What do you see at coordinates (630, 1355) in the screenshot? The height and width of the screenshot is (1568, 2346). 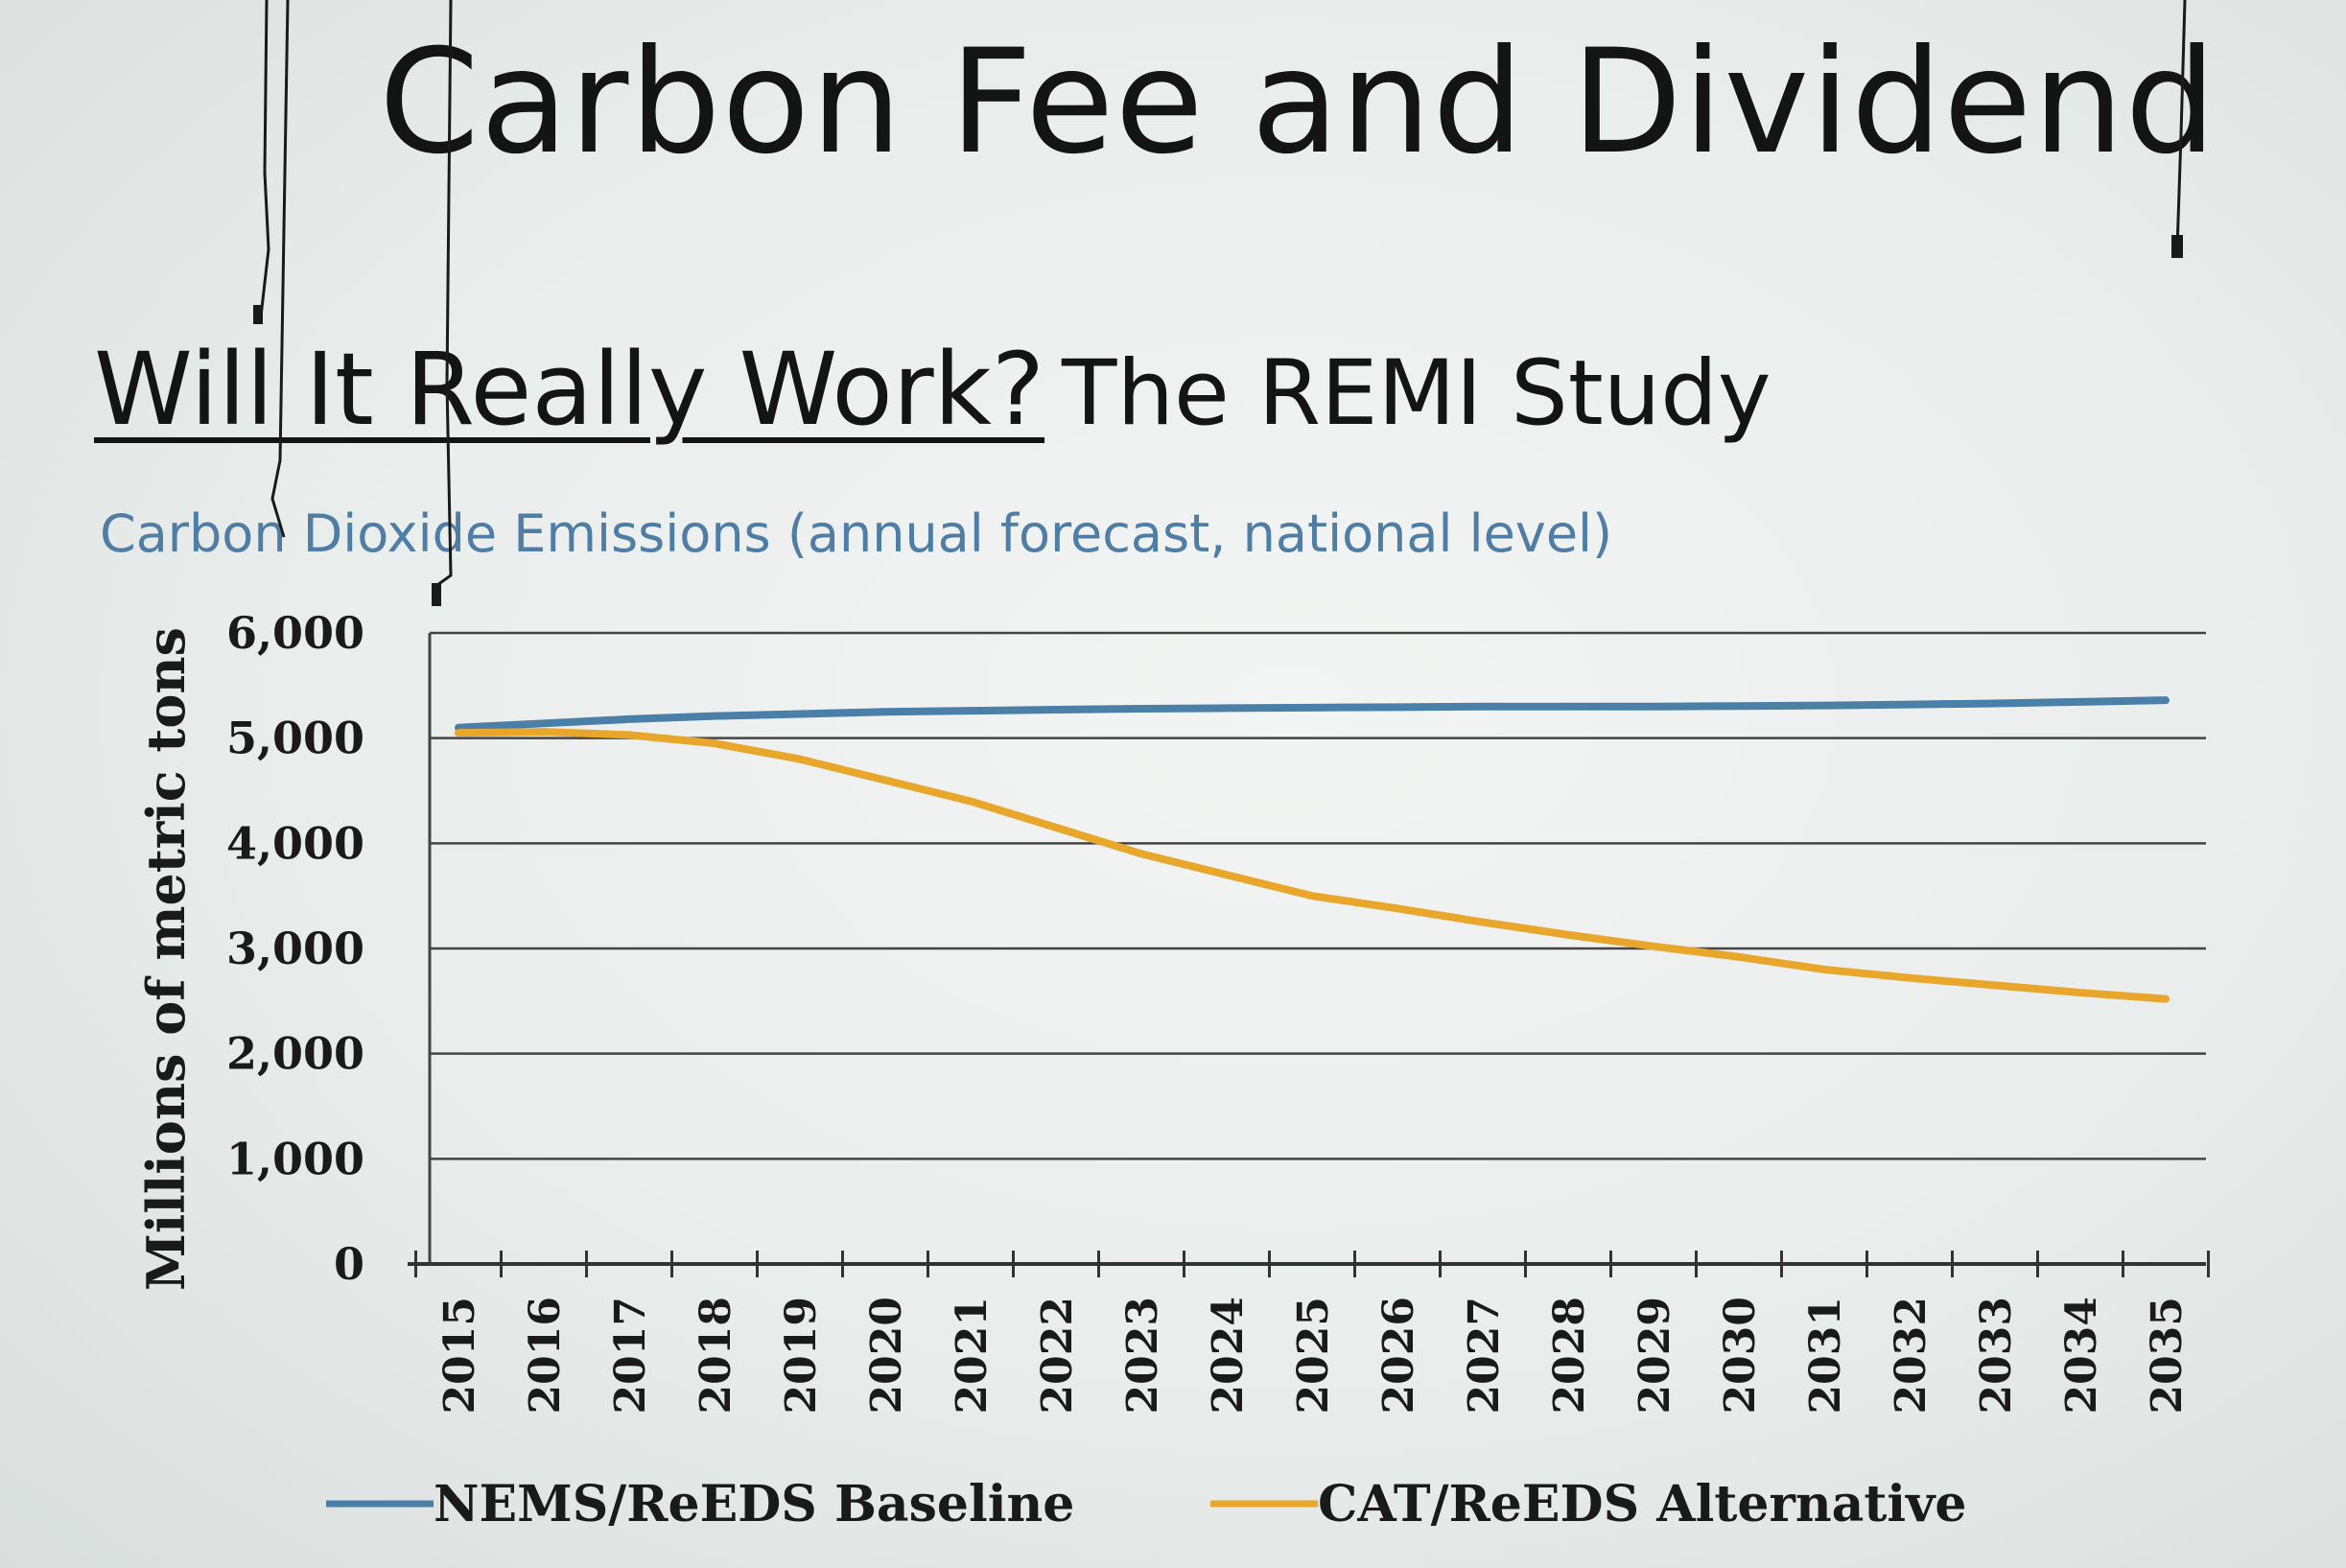 I see `x-tick-label: 2017` at bounding box center [630, 1355].